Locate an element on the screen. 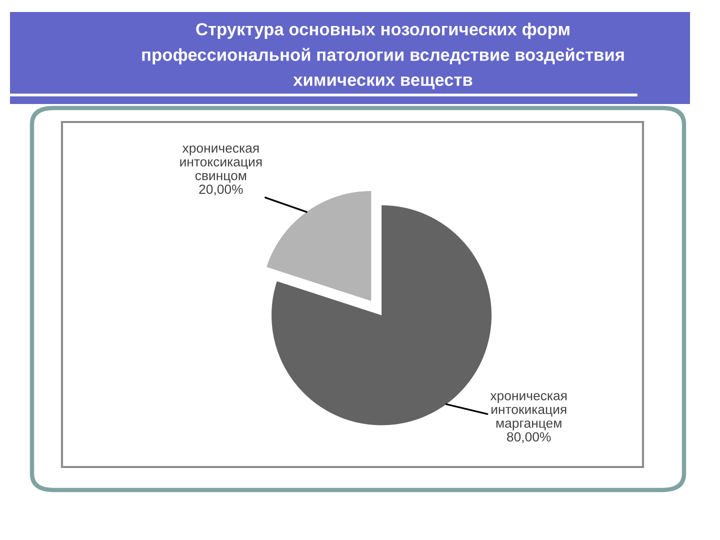  chart-title: Структура основных нозологических форм профессиональной патологии вследствие воздействия химических веществ is located at coordinates (383, 56).